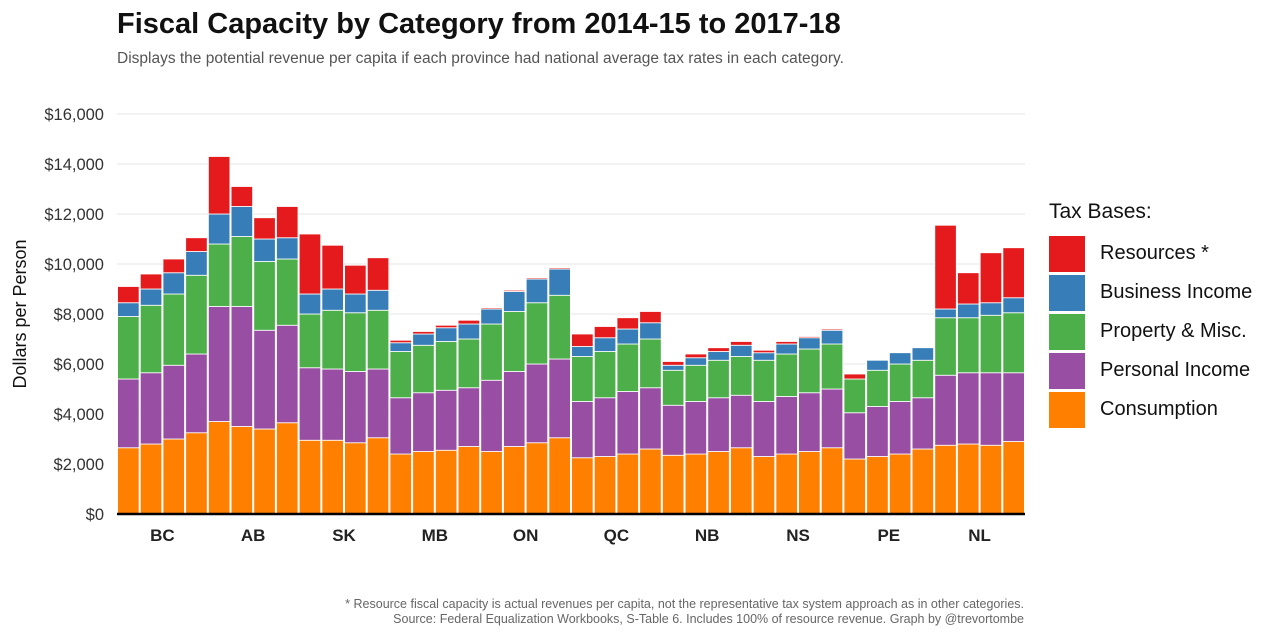  I want to click on legend-label: Resources *, so click(1154, 253).